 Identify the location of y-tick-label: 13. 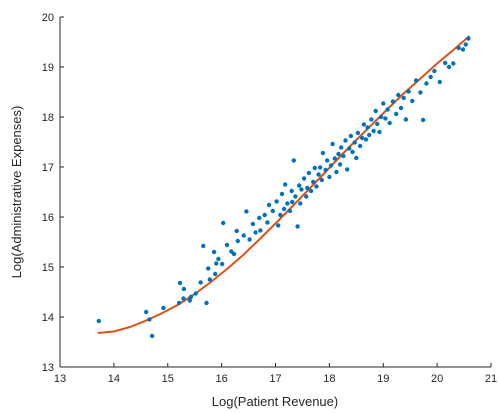
(48, 368).